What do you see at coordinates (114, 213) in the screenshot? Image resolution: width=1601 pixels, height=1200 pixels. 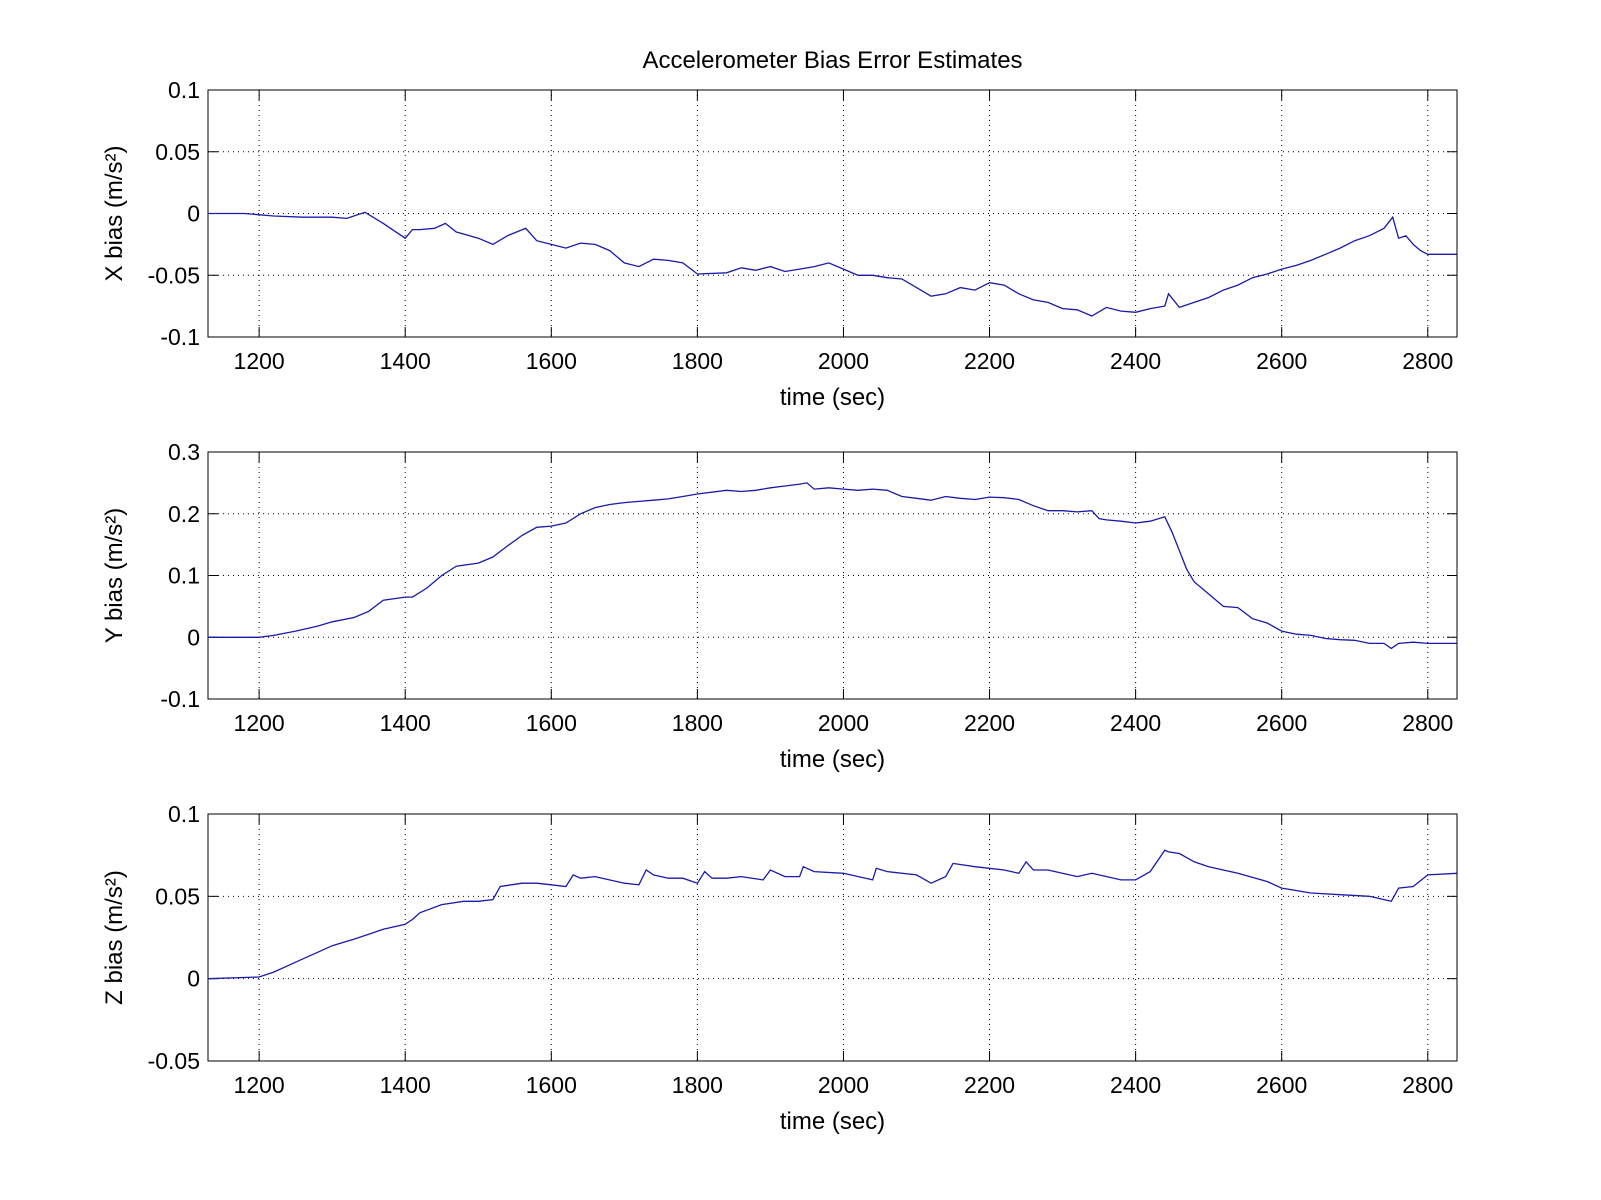 I see `y-axis-label: X bias (m/s²)` at bounding box center [114, 213].